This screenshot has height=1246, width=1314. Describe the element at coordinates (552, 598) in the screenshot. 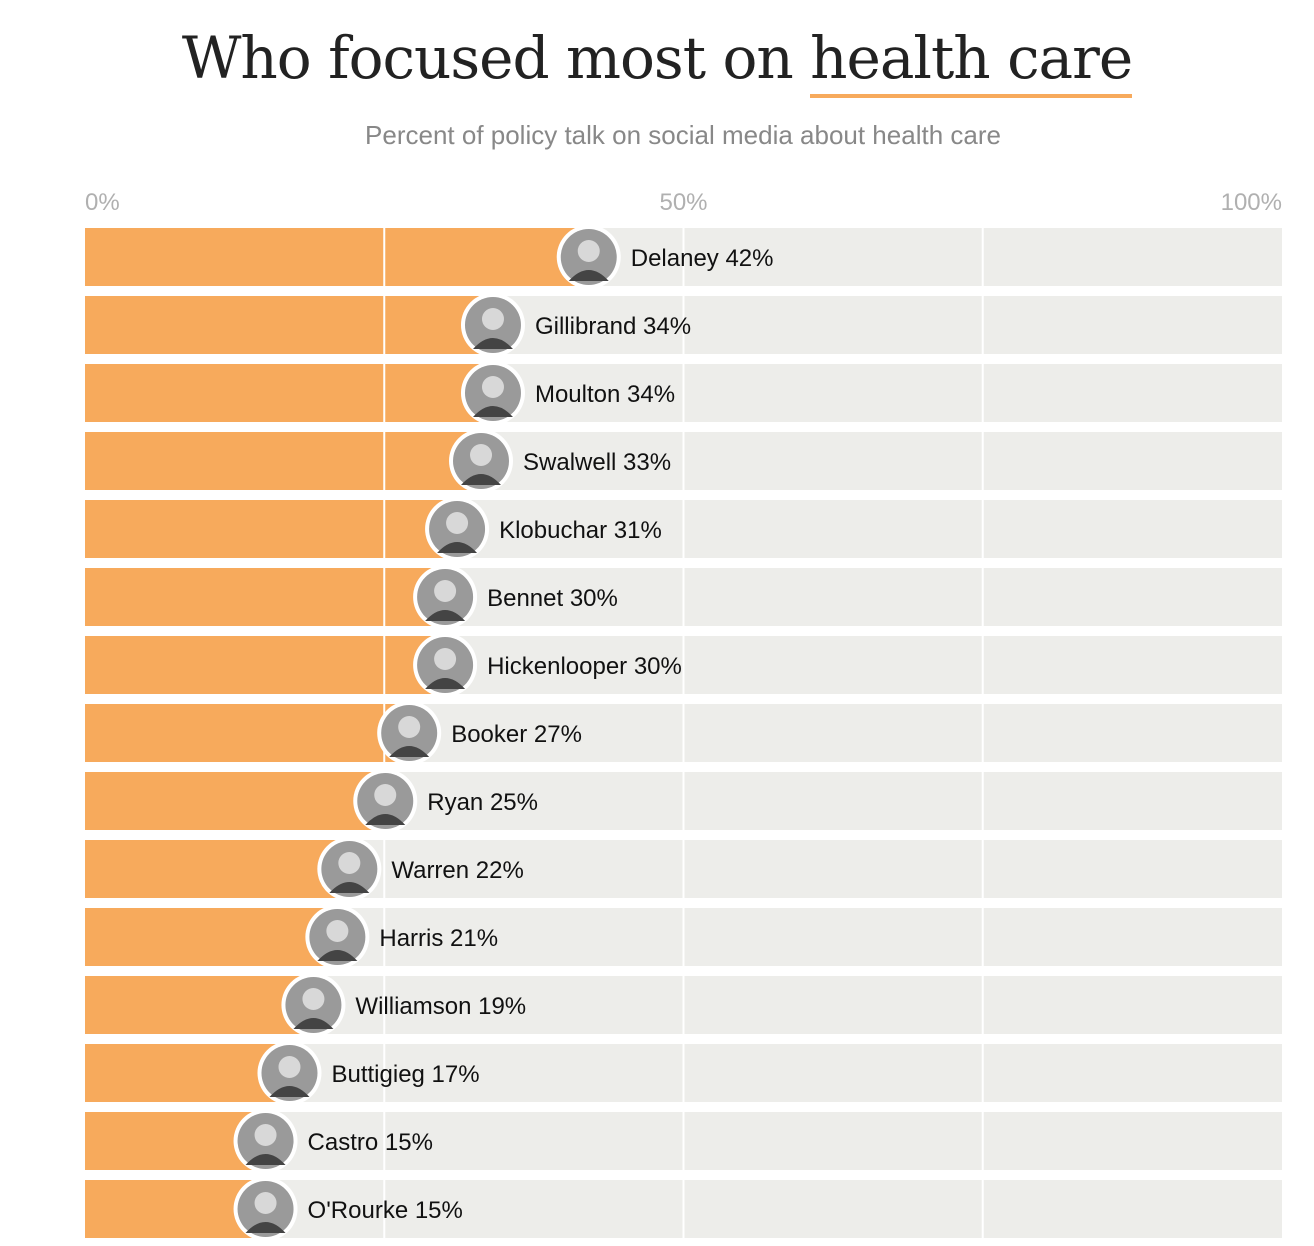

I see `bar-label: Bennet 30%` at that location.